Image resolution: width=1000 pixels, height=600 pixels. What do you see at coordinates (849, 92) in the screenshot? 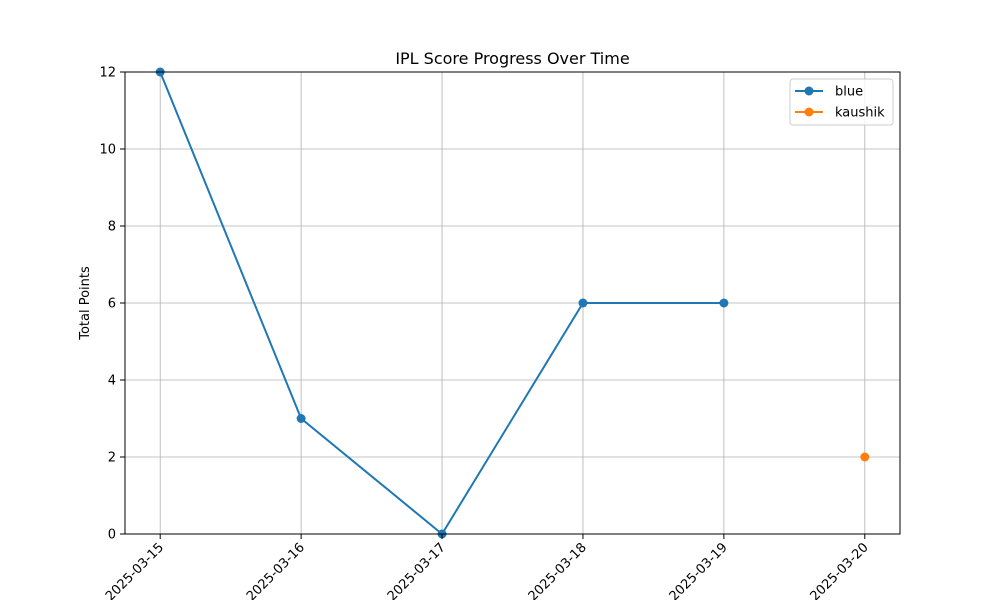
I see `legend-label: blue` at bounding box center [849, 92].